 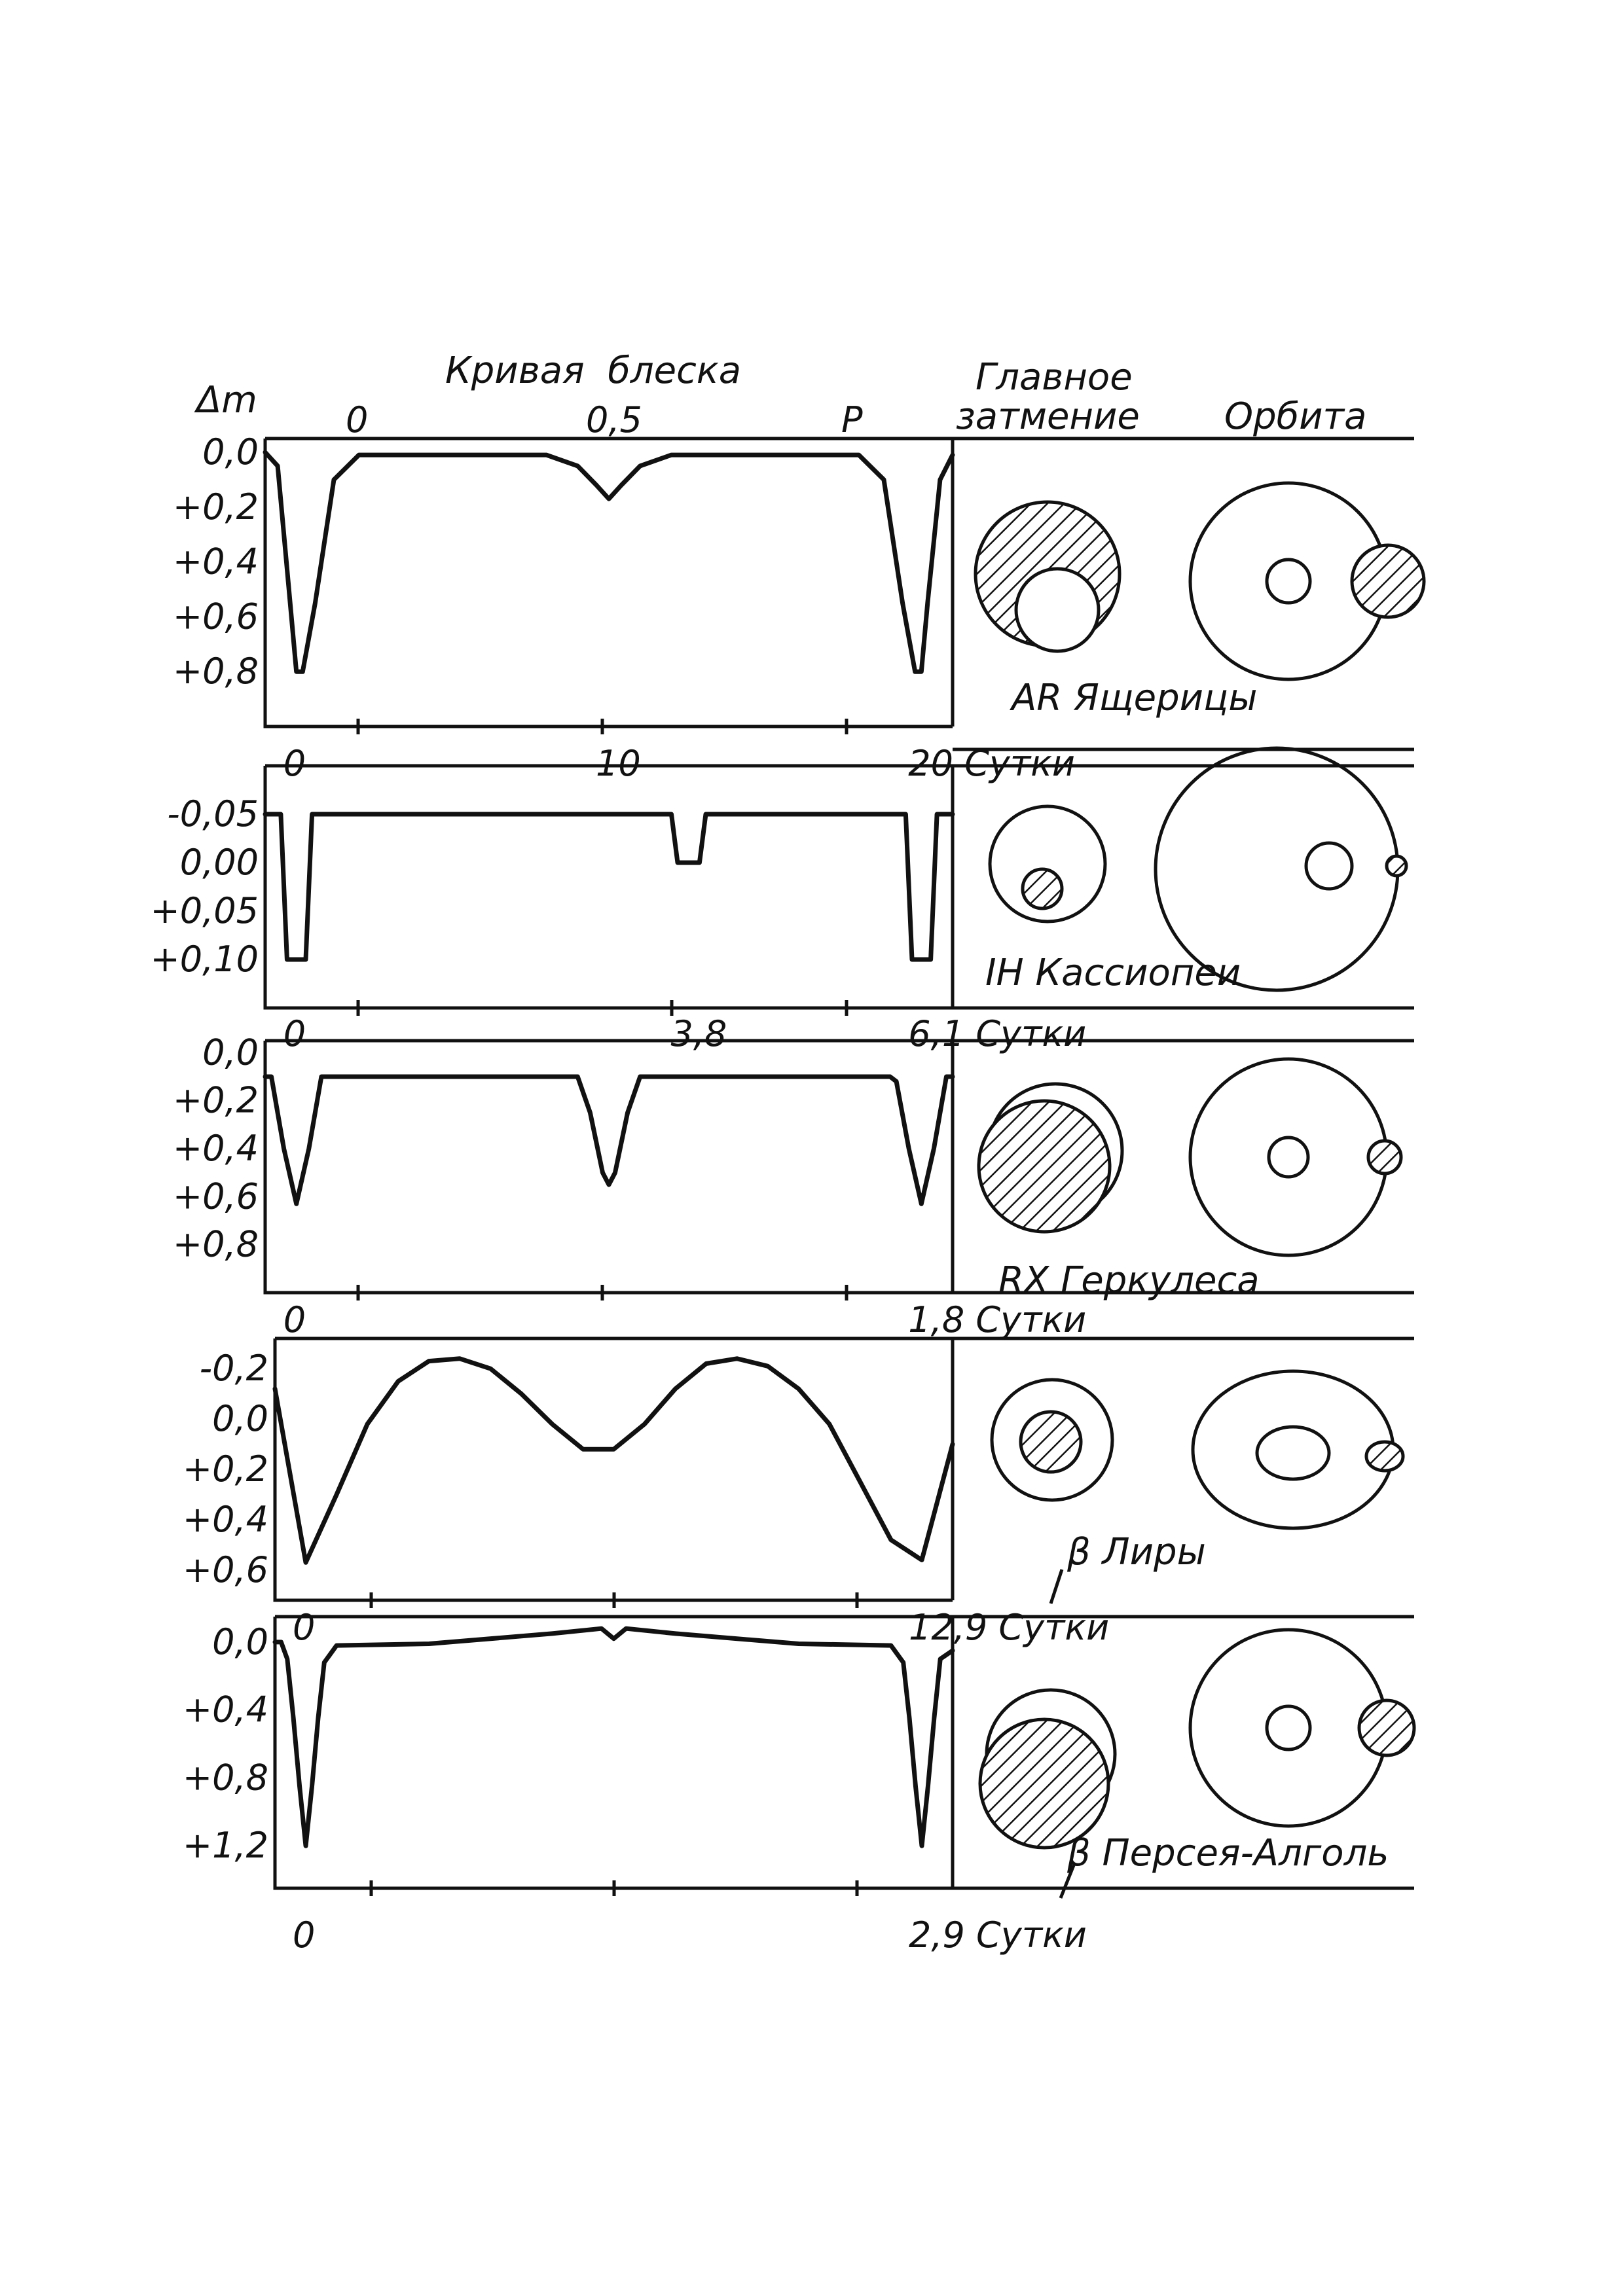 I want to click on y-tick-label: -0,2, so click(x=234, y=1368).